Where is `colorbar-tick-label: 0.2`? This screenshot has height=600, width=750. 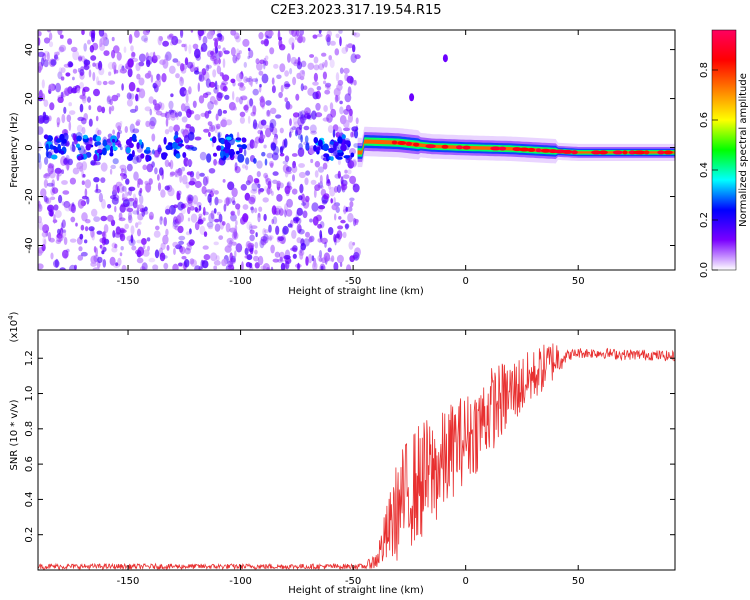 colorbar-tick-label: 0.2 is located at coordinates (704, 220).